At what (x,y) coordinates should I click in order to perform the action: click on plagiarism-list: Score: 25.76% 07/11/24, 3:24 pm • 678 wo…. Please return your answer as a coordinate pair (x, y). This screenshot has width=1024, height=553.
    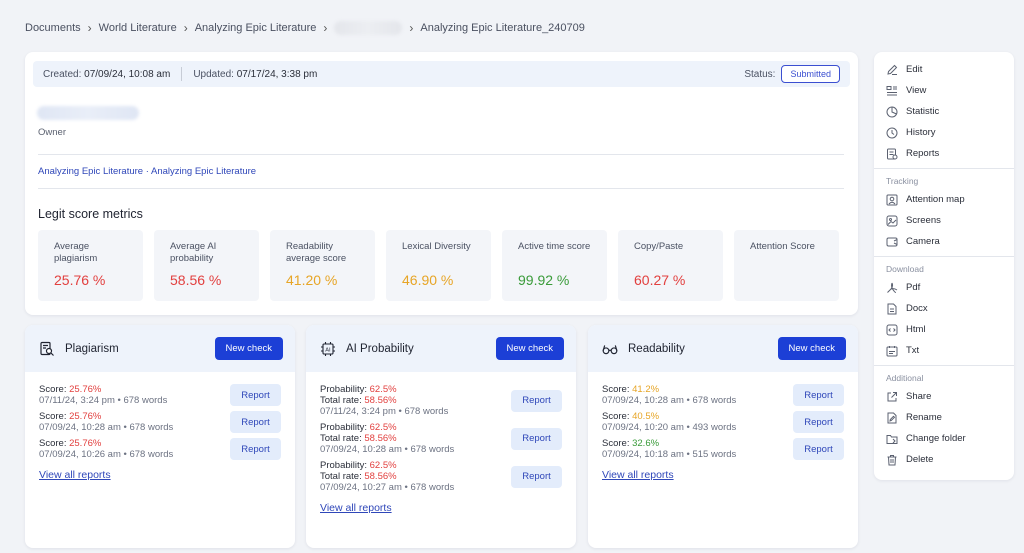
    Looking at the image, I should click on (160, 426).